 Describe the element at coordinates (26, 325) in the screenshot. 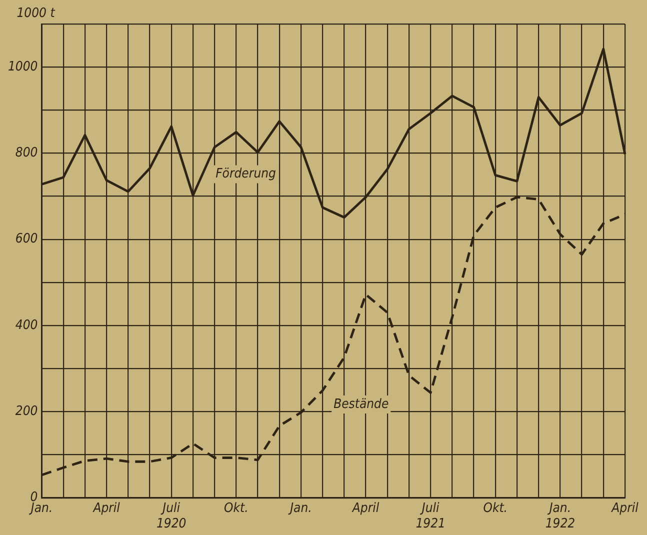

I see `y-tick-label: 400` at that location.